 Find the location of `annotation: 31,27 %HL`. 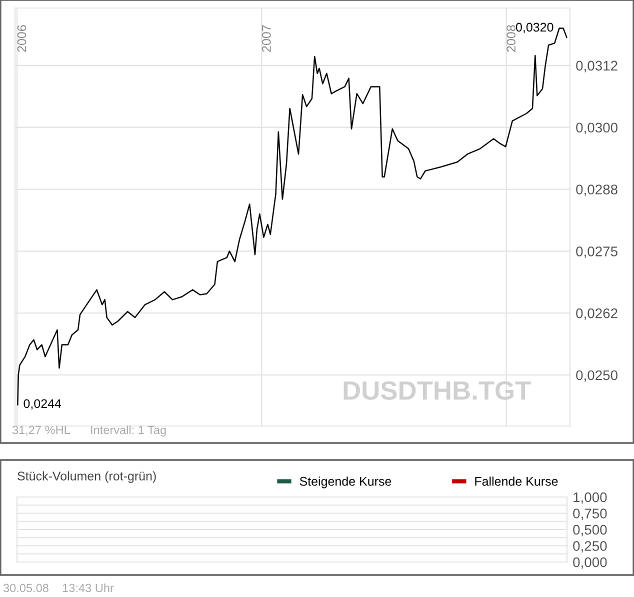

annotation: 31,27 %HL is located at coordinates (41, 431).